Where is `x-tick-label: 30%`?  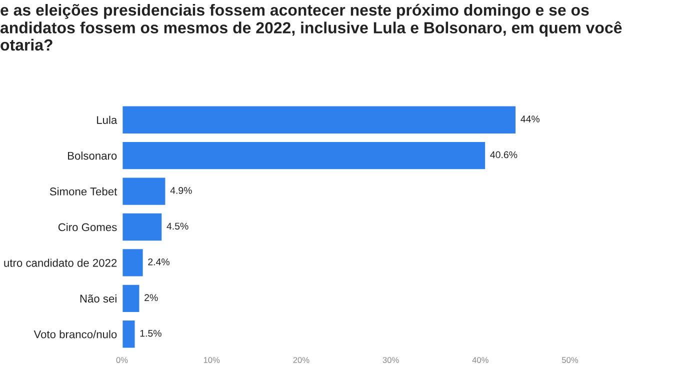 x-tick-label: 30% is located at coordinates (390, 360).